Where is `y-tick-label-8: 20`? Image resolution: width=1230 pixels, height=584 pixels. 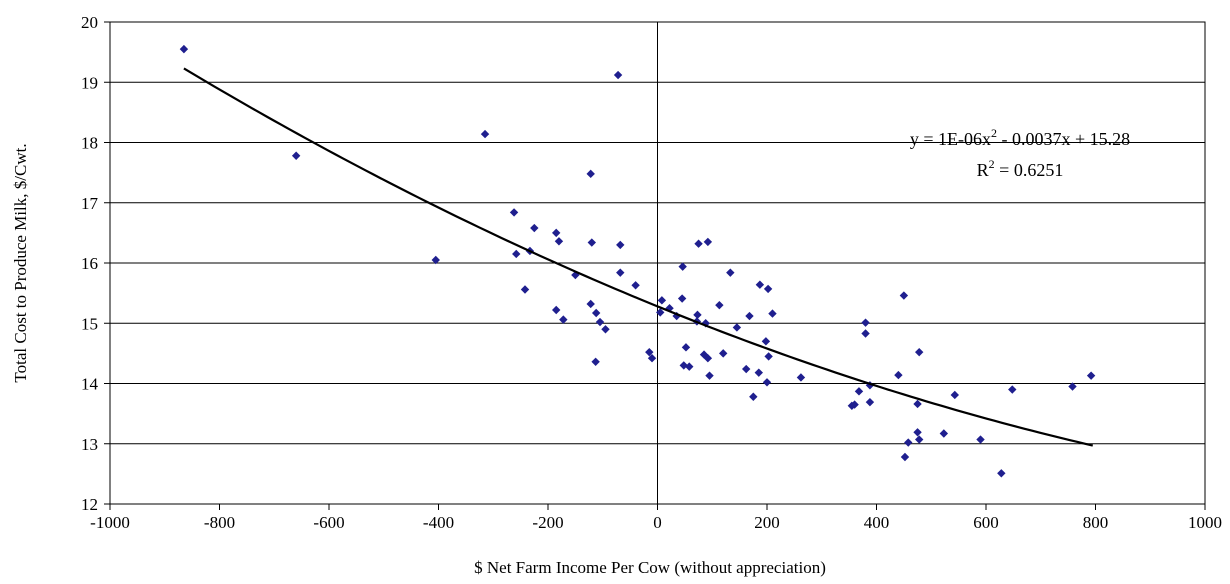
y-tick-label-8: 20 is located at coordinates (89, 22).